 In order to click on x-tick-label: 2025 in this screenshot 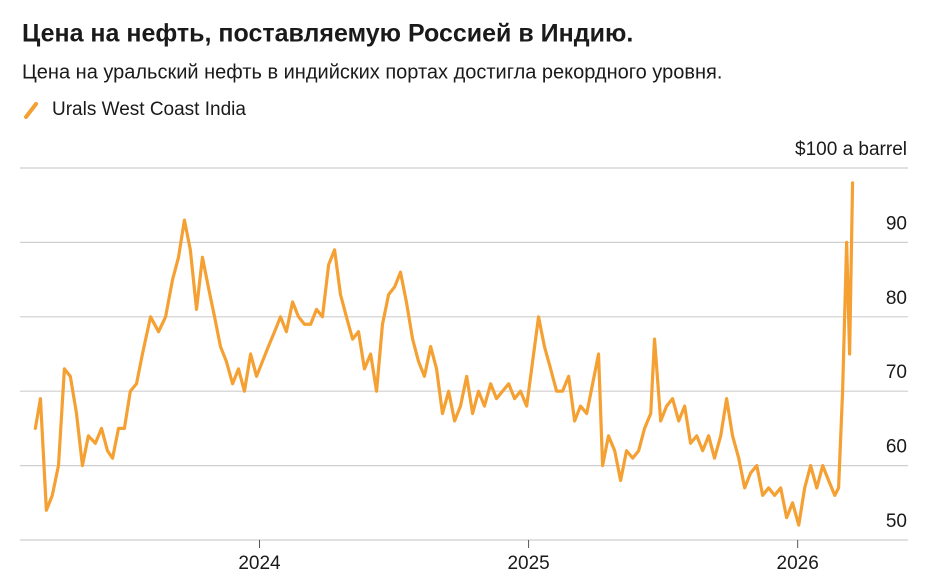, I will do `click(528, 563)`.